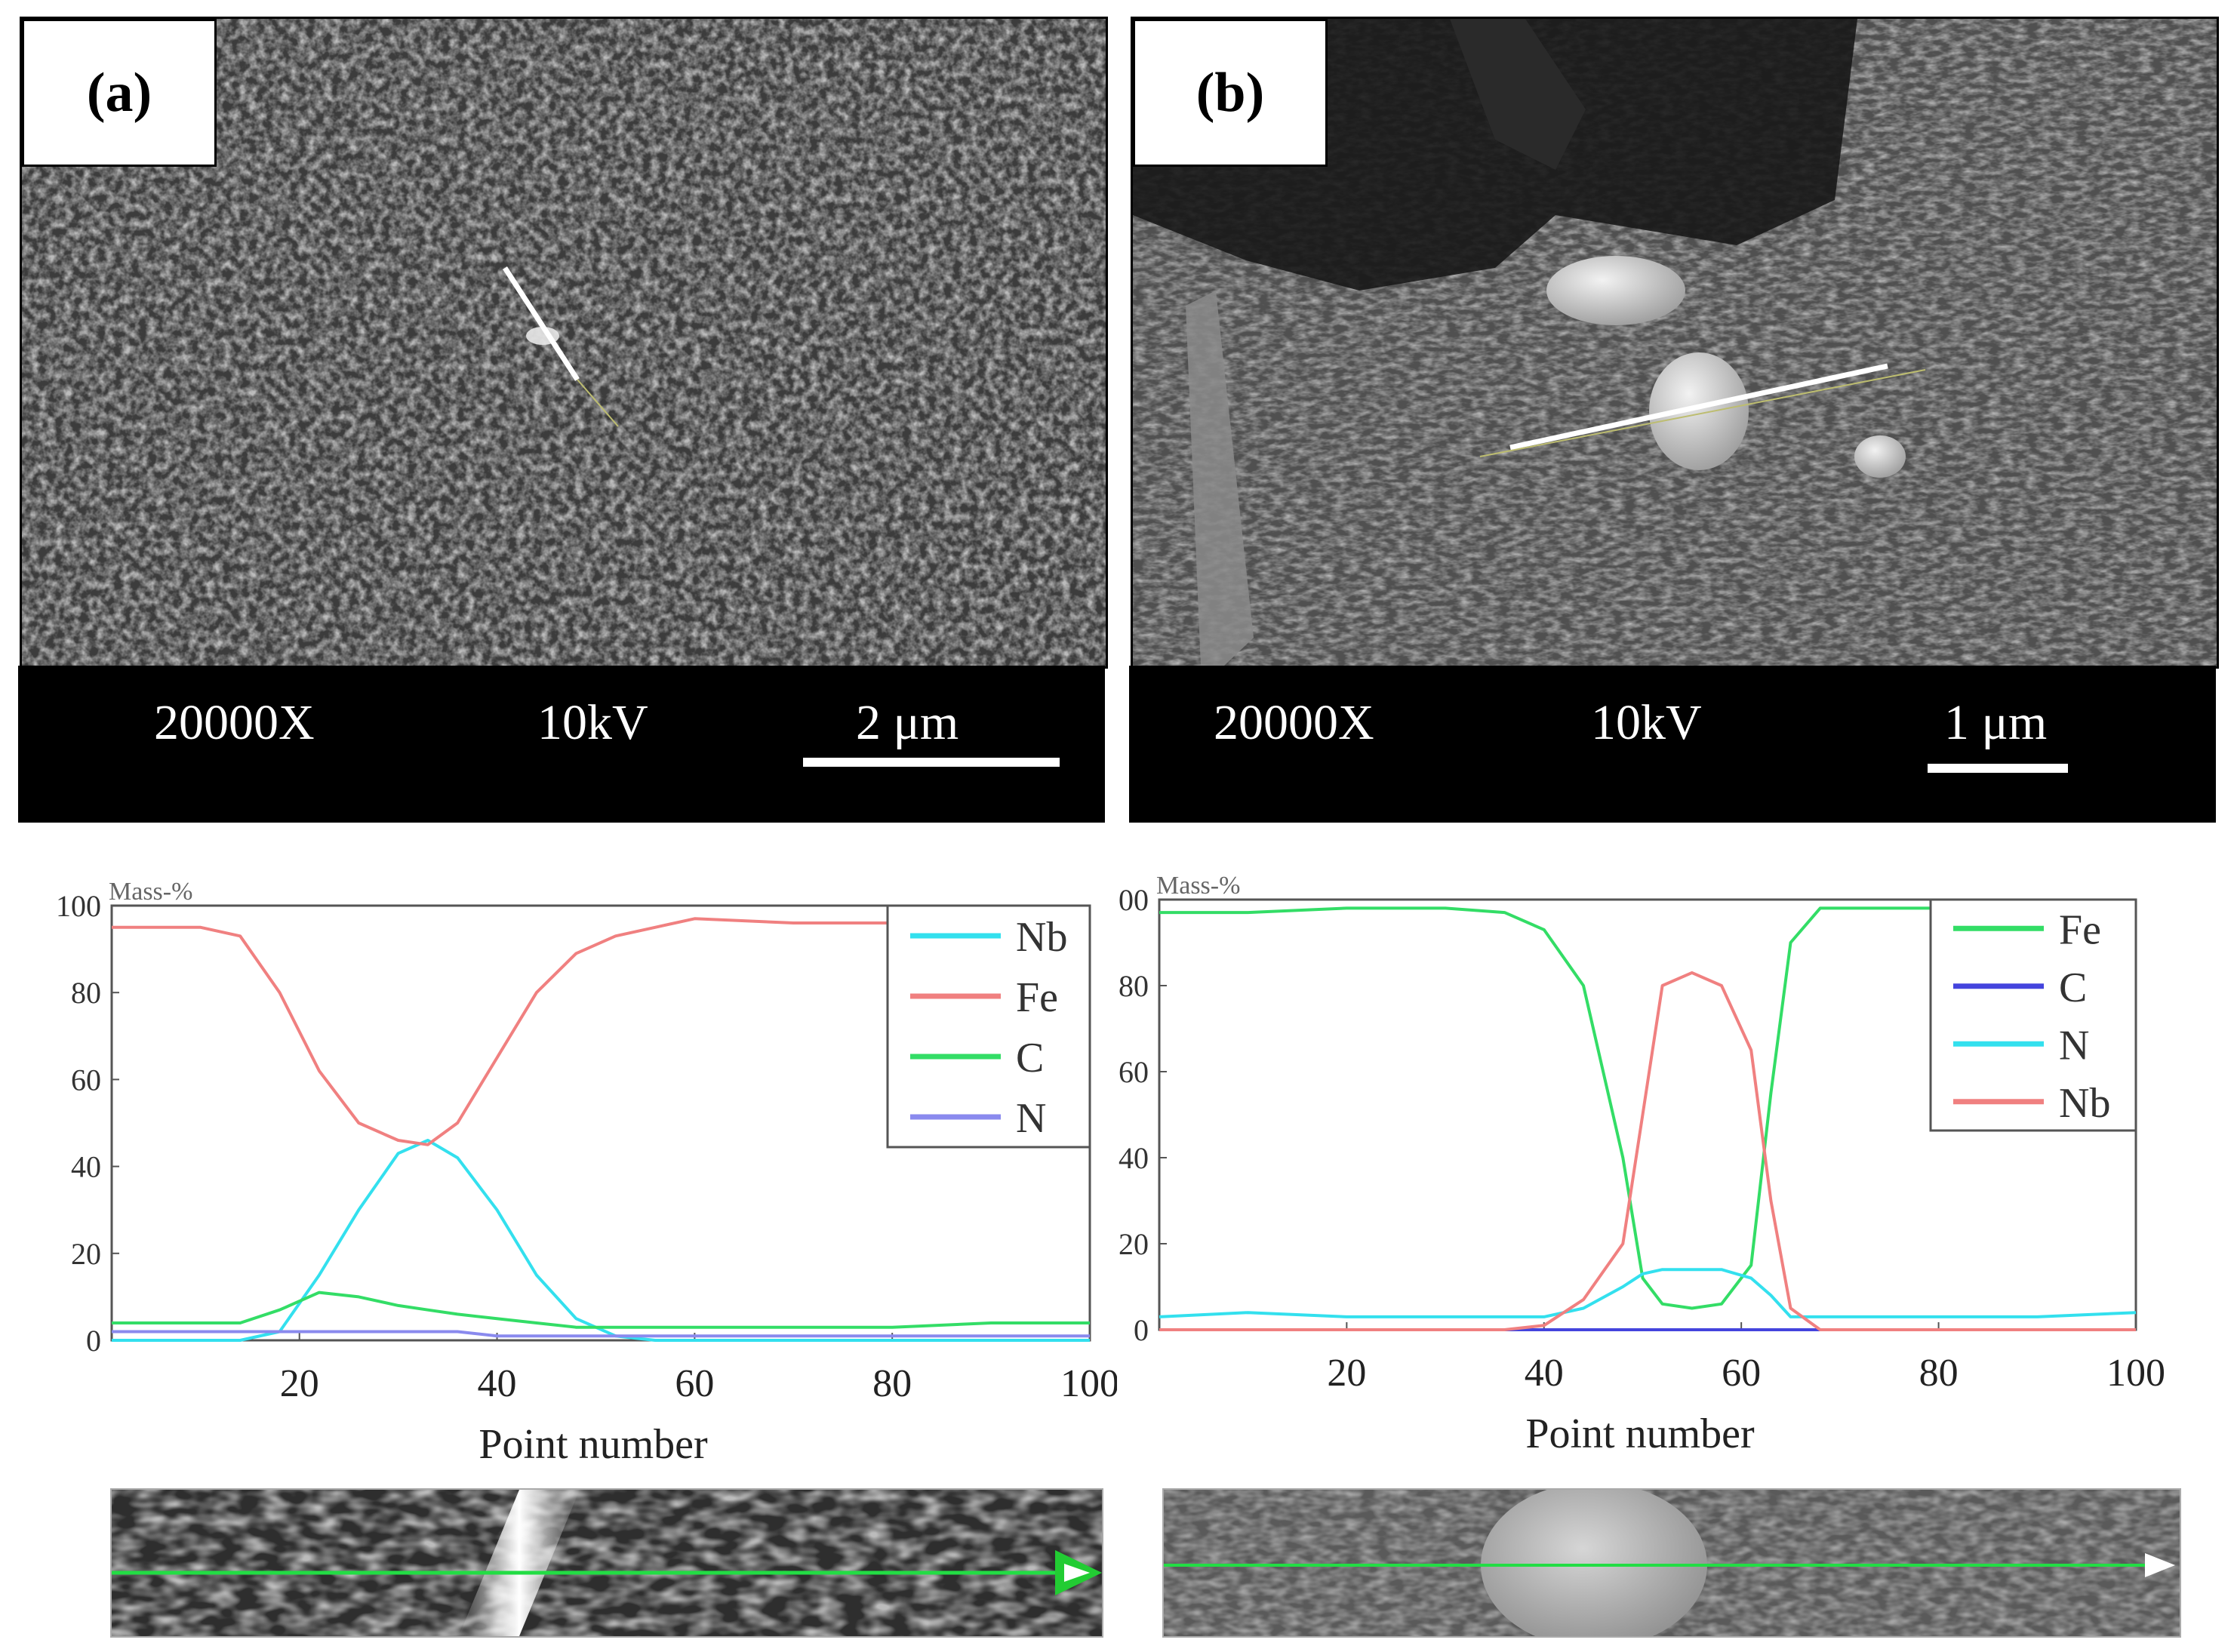 Image resolution: width=2234 pixels, height=1652 pixels. What do you see at coordinates (541, 323) in the screenshot?
I see `linescan-line-a` at bounding box center [541, 323].